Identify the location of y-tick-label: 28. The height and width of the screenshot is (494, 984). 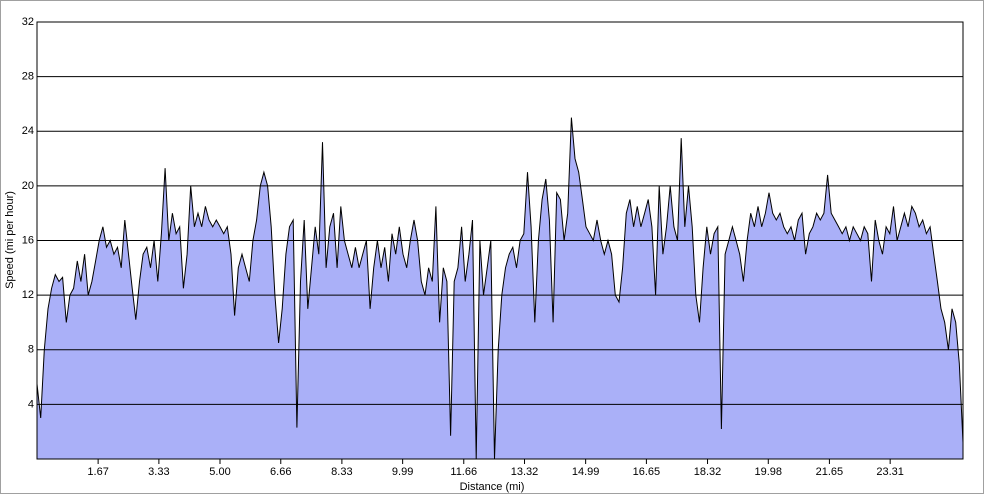
(28, 77).